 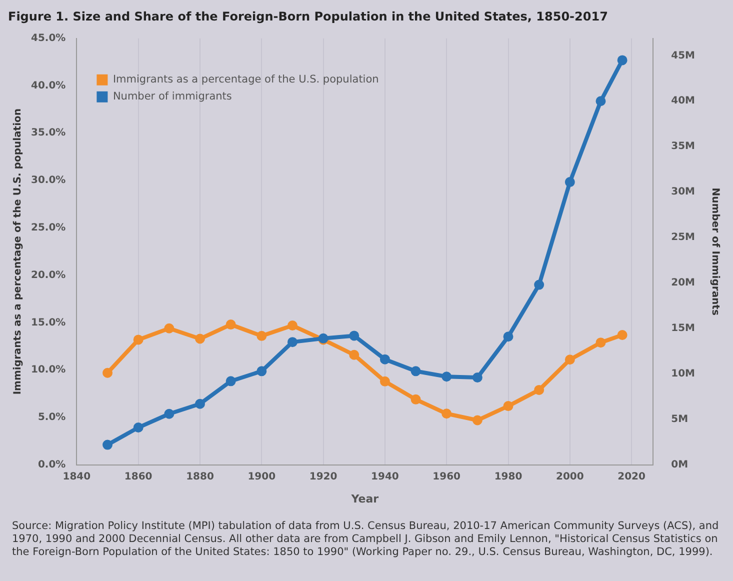 I want to click on x-axis-title: Year, so click(x=365, y=499).